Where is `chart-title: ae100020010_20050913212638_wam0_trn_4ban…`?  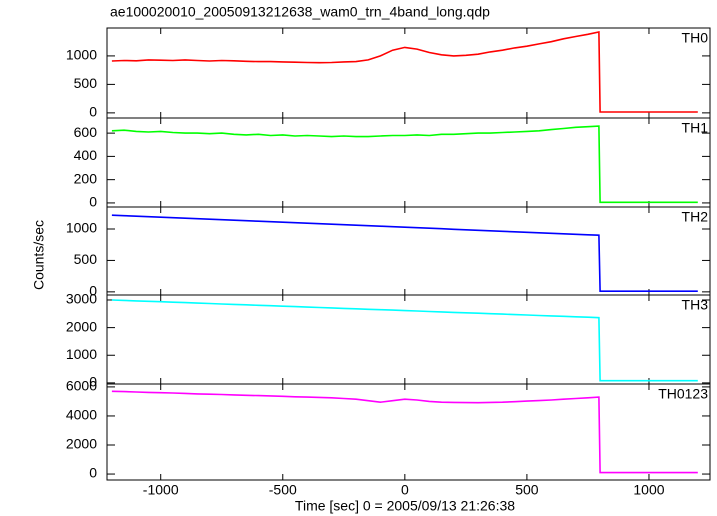 chart-title: ae100020010_20050913212638_wam0_trn_4ban… is located at coordinates (300, 12).